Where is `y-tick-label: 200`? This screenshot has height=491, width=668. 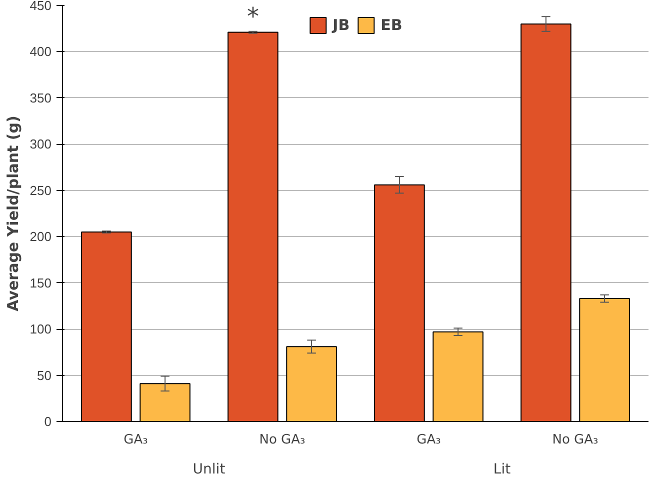
y-tick-label: 200 is located at coordinates (41, 236).